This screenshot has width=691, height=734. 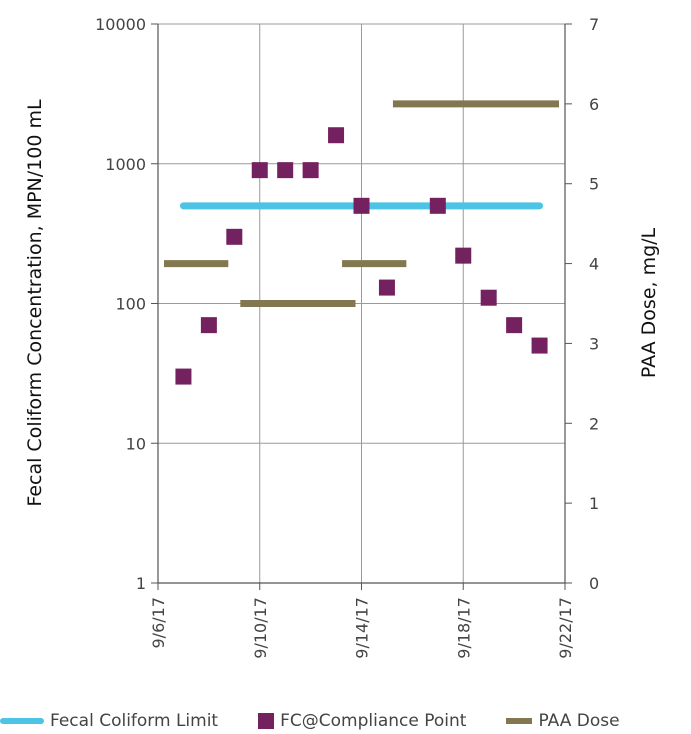 What do you see at coordinates (579, 721) in the screenshot?
I see `legend-label-paa: PAA Dose` at bounding box center [579, 721].